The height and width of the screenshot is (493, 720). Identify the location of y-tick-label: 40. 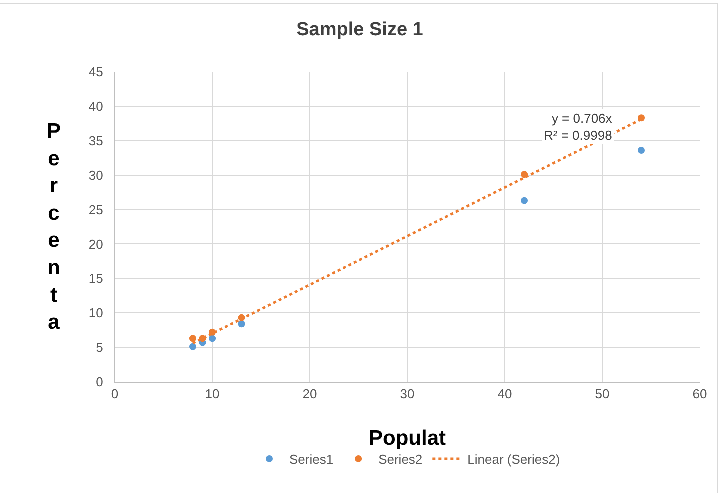
(96, 106).